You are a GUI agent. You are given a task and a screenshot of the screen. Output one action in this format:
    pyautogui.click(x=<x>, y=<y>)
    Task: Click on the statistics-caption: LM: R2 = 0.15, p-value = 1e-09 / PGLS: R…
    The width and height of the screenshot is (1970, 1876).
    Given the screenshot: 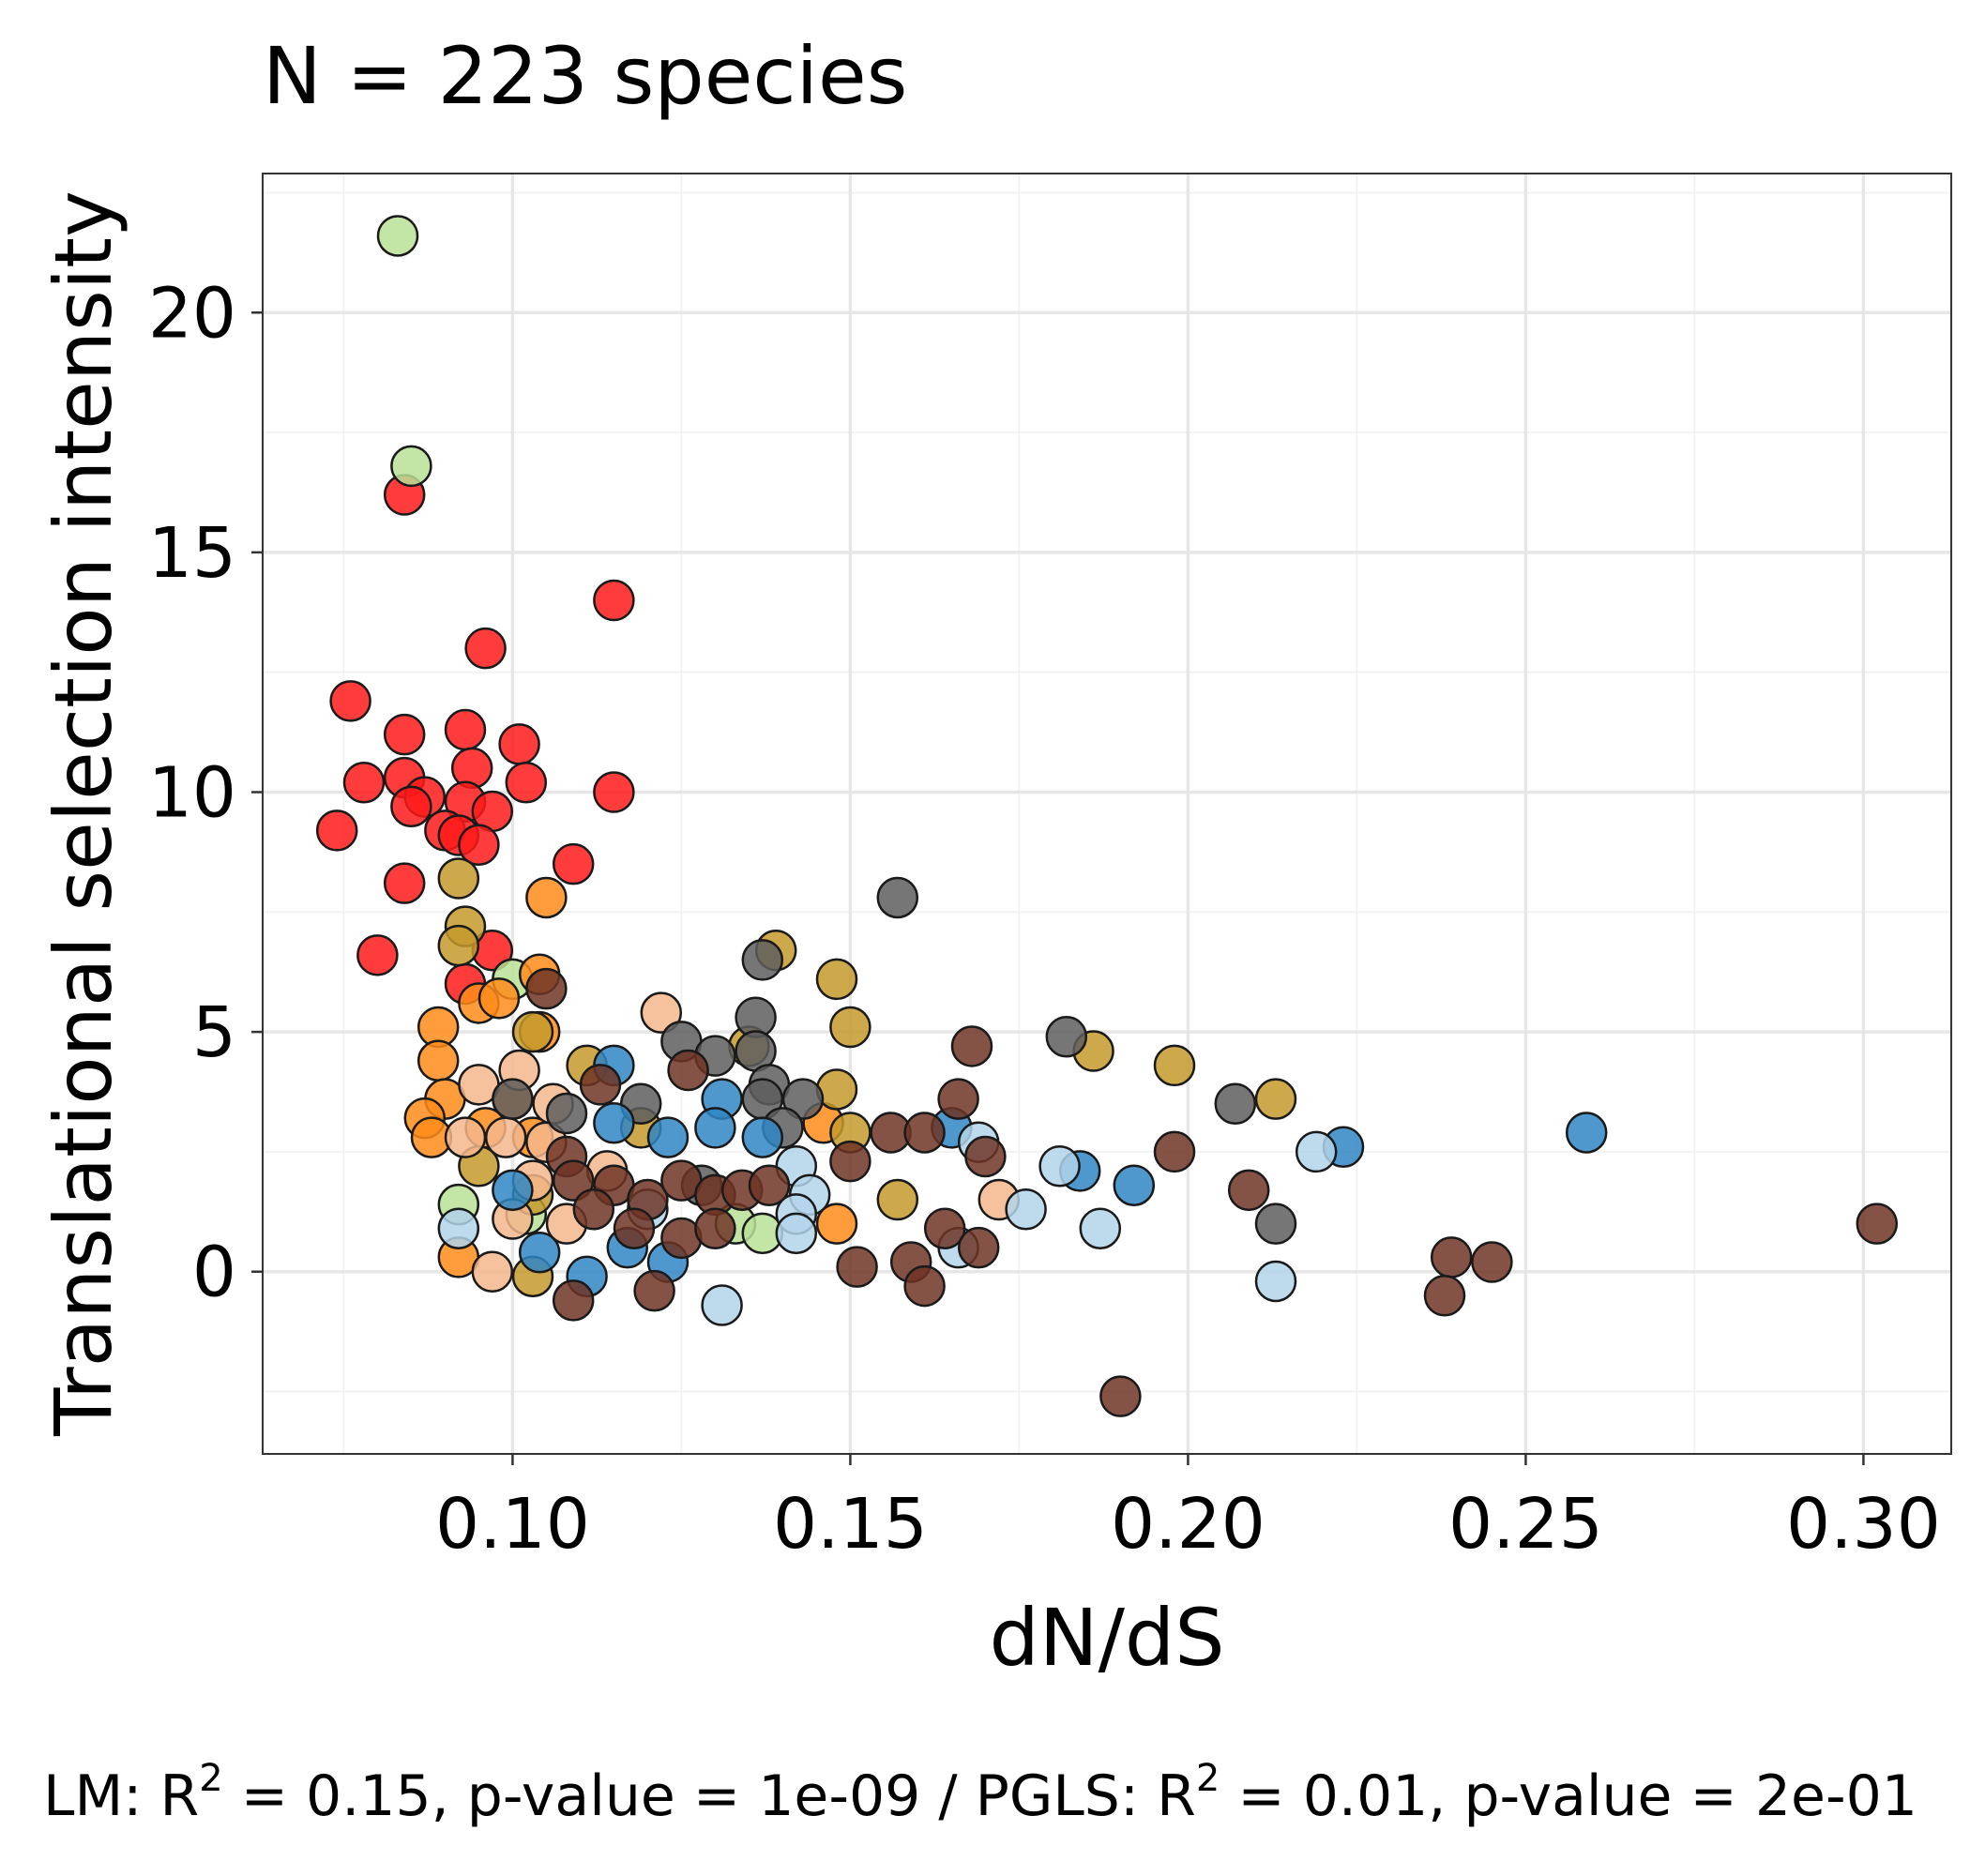 What is the action you would take?
    pyautogui.click(x=980, y=1793)
    